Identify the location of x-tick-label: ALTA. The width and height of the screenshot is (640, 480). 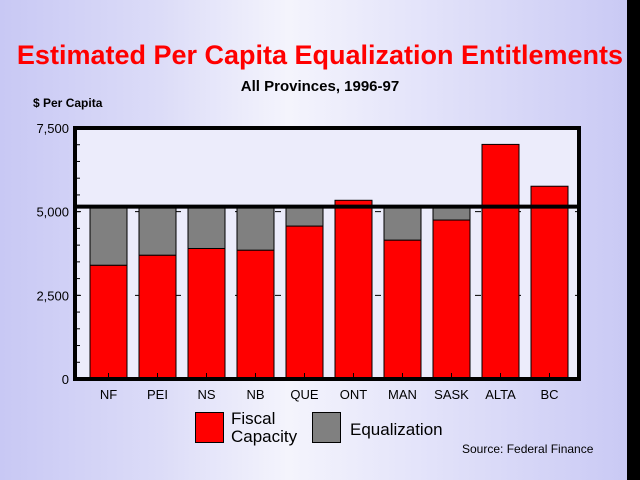
(500, 394).